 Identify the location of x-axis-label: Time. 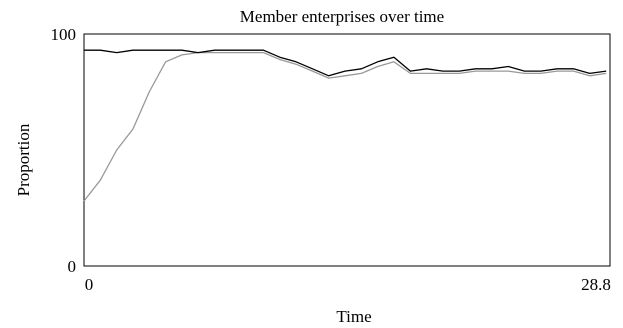
(353, 316).